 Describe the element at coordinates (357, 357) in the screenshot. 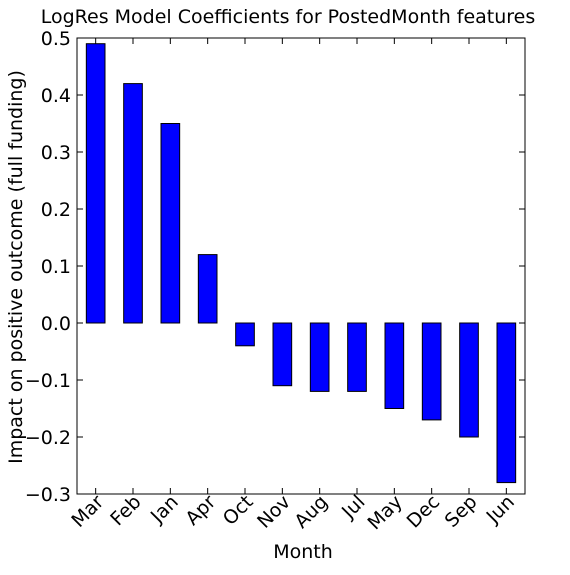

I see `bar-jul` at that location.